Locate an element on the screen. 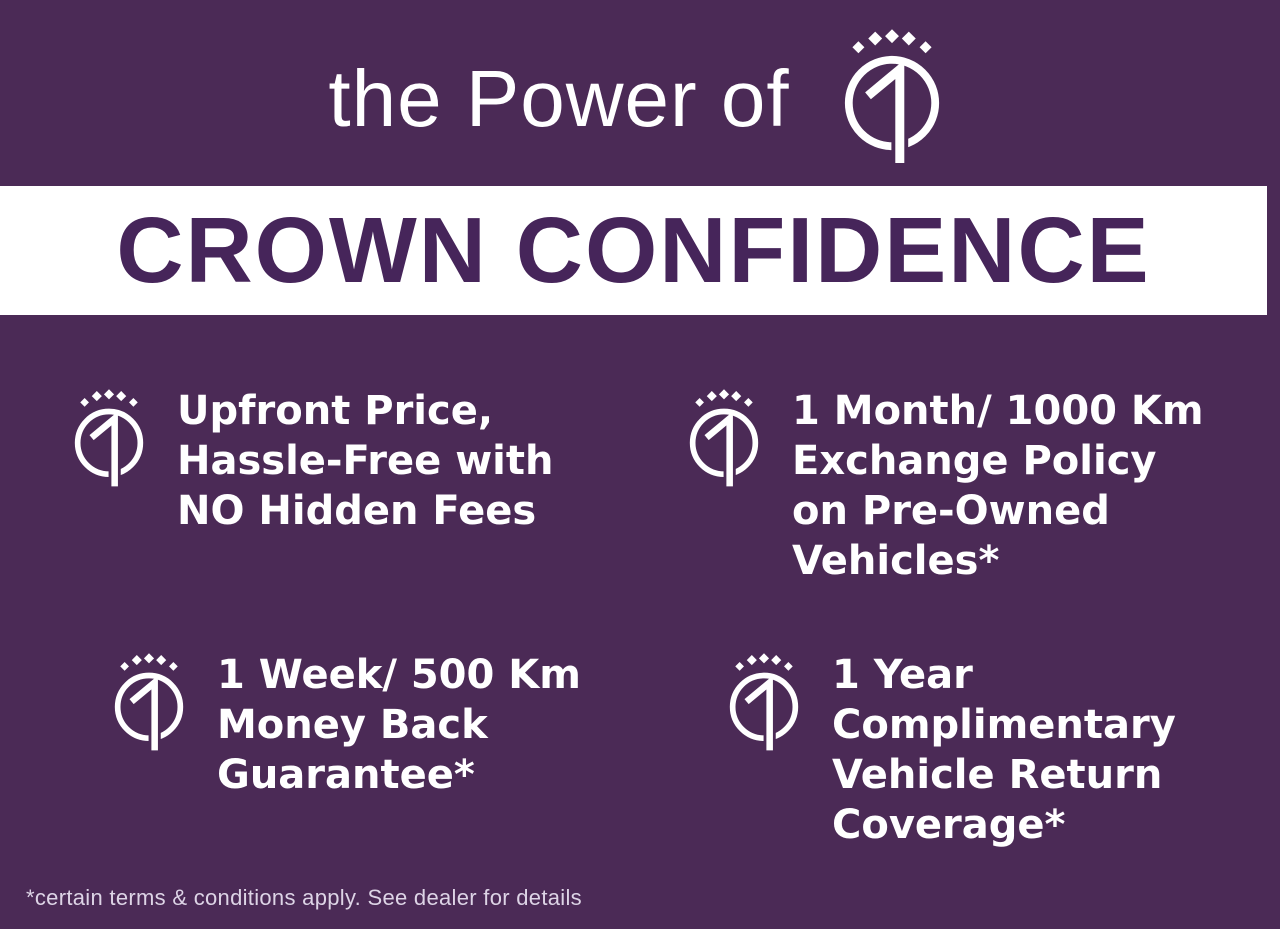 The image size is (1280, 929). one-crown-logo-icon is located at coordinates (892, 97).